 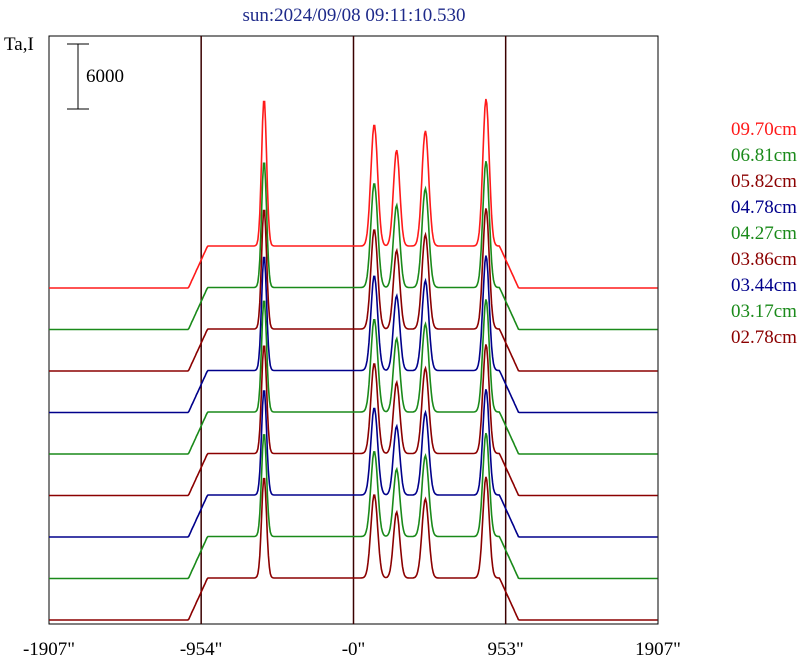 What do you see at coordinates (353, 15) in the screenshot?
I see `chart-title: sun:2024/09/08 09:11:10.530` at bounding box center [353, 15].